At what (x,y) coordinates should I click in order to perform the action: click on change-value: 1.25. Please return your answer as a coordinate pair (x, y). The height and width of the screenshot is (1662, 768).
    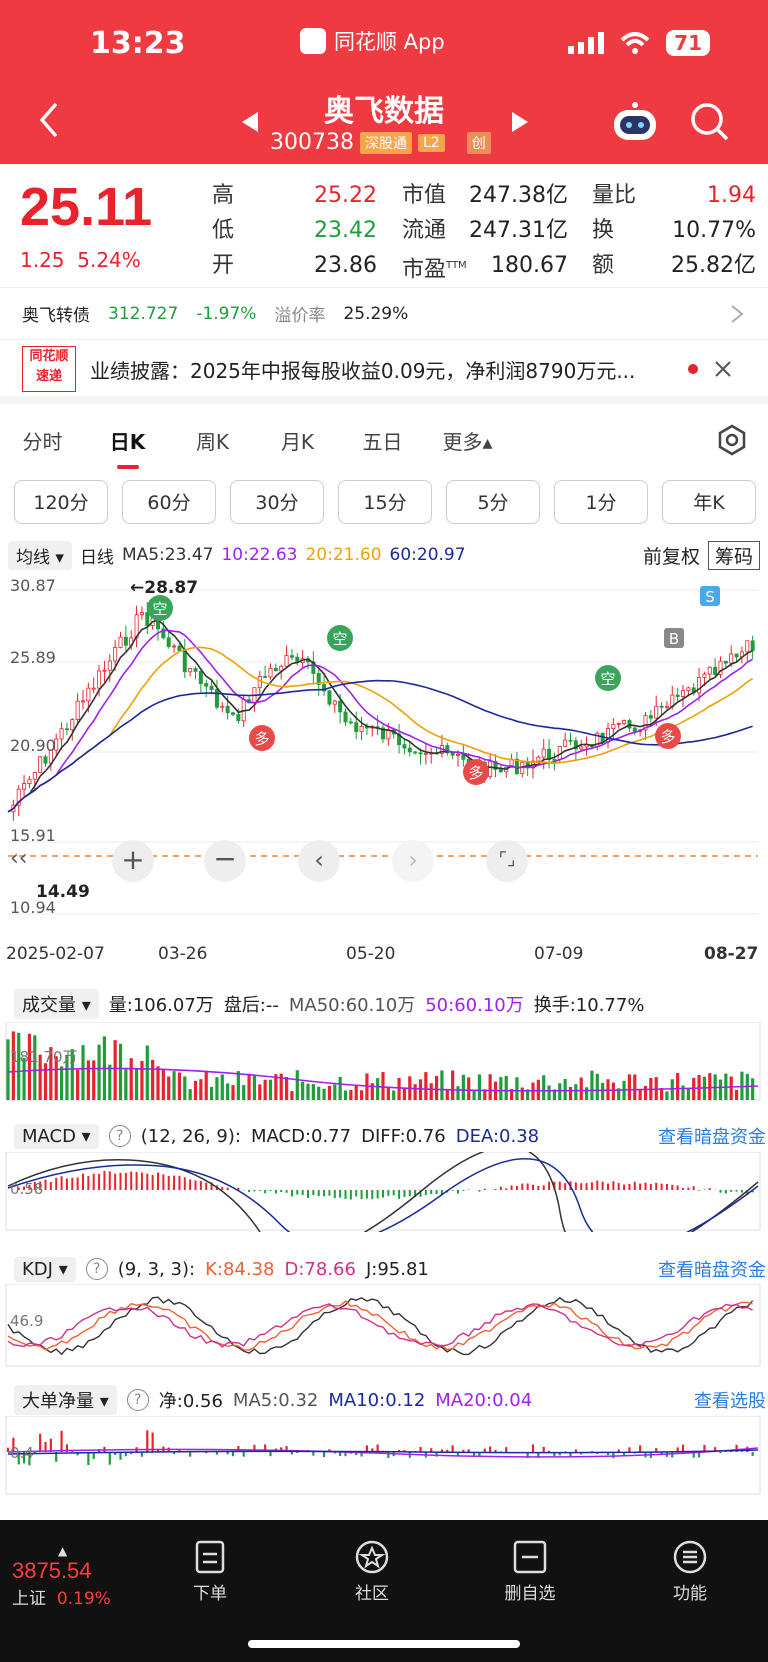
    Looking at the image, I should click on (42, 260).